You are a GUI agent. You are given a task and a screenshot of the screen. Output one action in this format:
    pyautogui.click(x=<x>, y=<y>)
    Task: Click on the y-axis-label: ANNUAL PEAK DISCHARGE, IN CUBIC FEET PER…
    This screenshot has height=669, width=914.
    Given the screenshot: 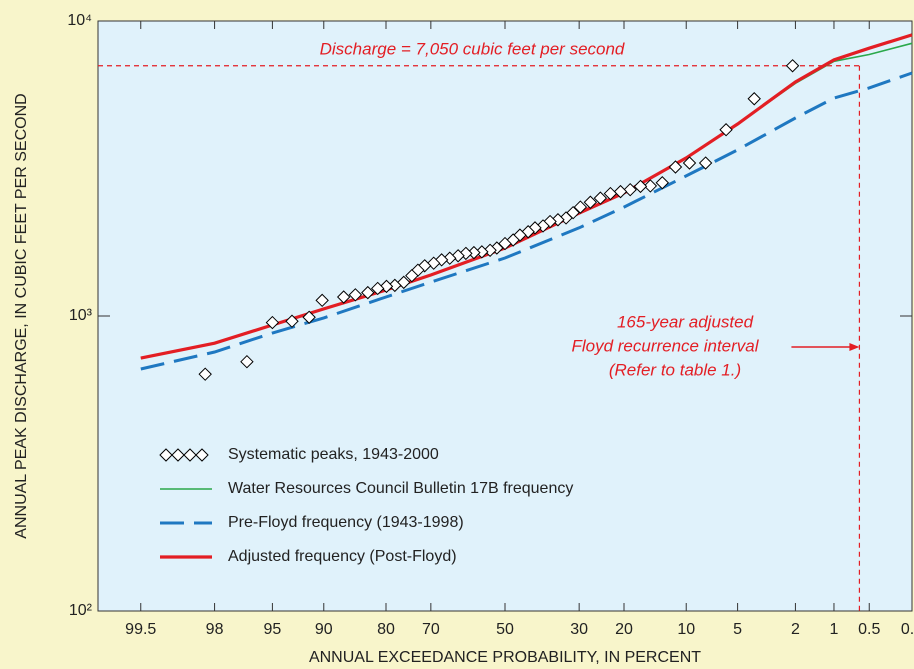 What is the action you would take?
    pyautogui.click(x=21, y=315)
    